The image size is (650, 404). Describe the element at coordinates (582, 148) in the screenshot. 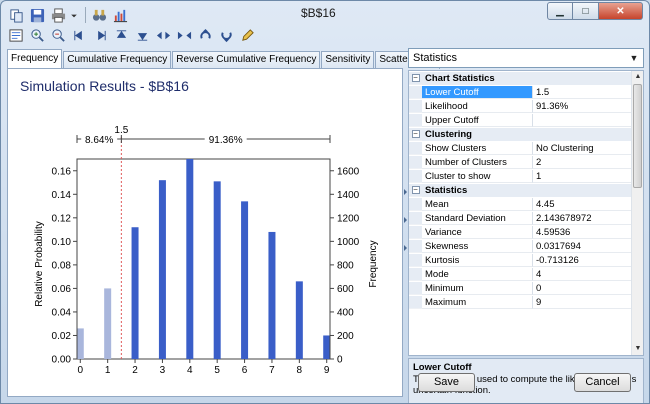

I see `property-value: No Clustering` at that location.